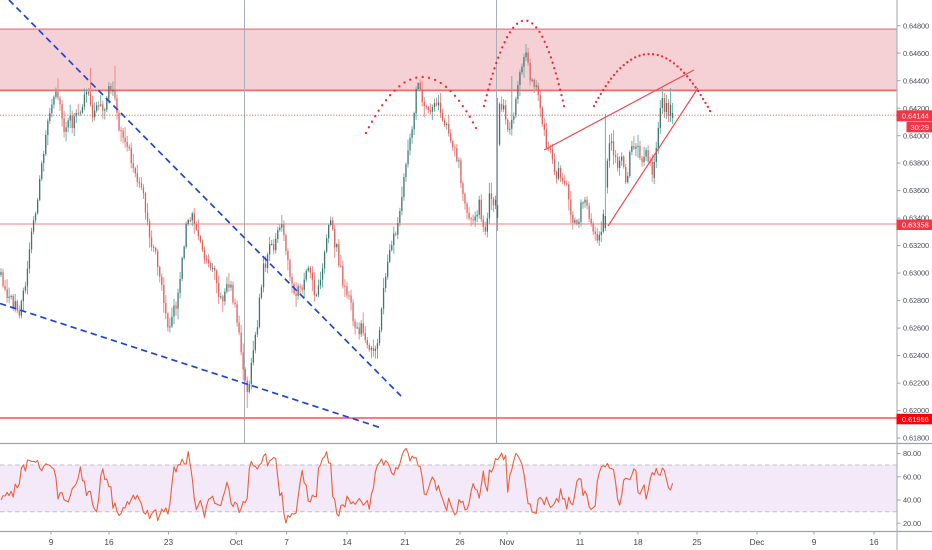  I want to click on svg-text: 0.62400, so click(916, 355).